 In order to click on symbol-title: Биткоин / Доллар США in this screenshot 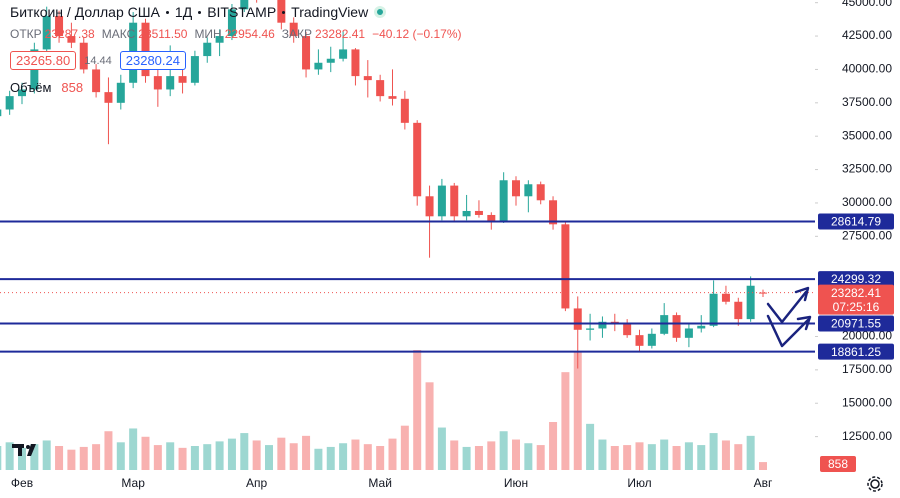, I will do `click(85, 12)`.